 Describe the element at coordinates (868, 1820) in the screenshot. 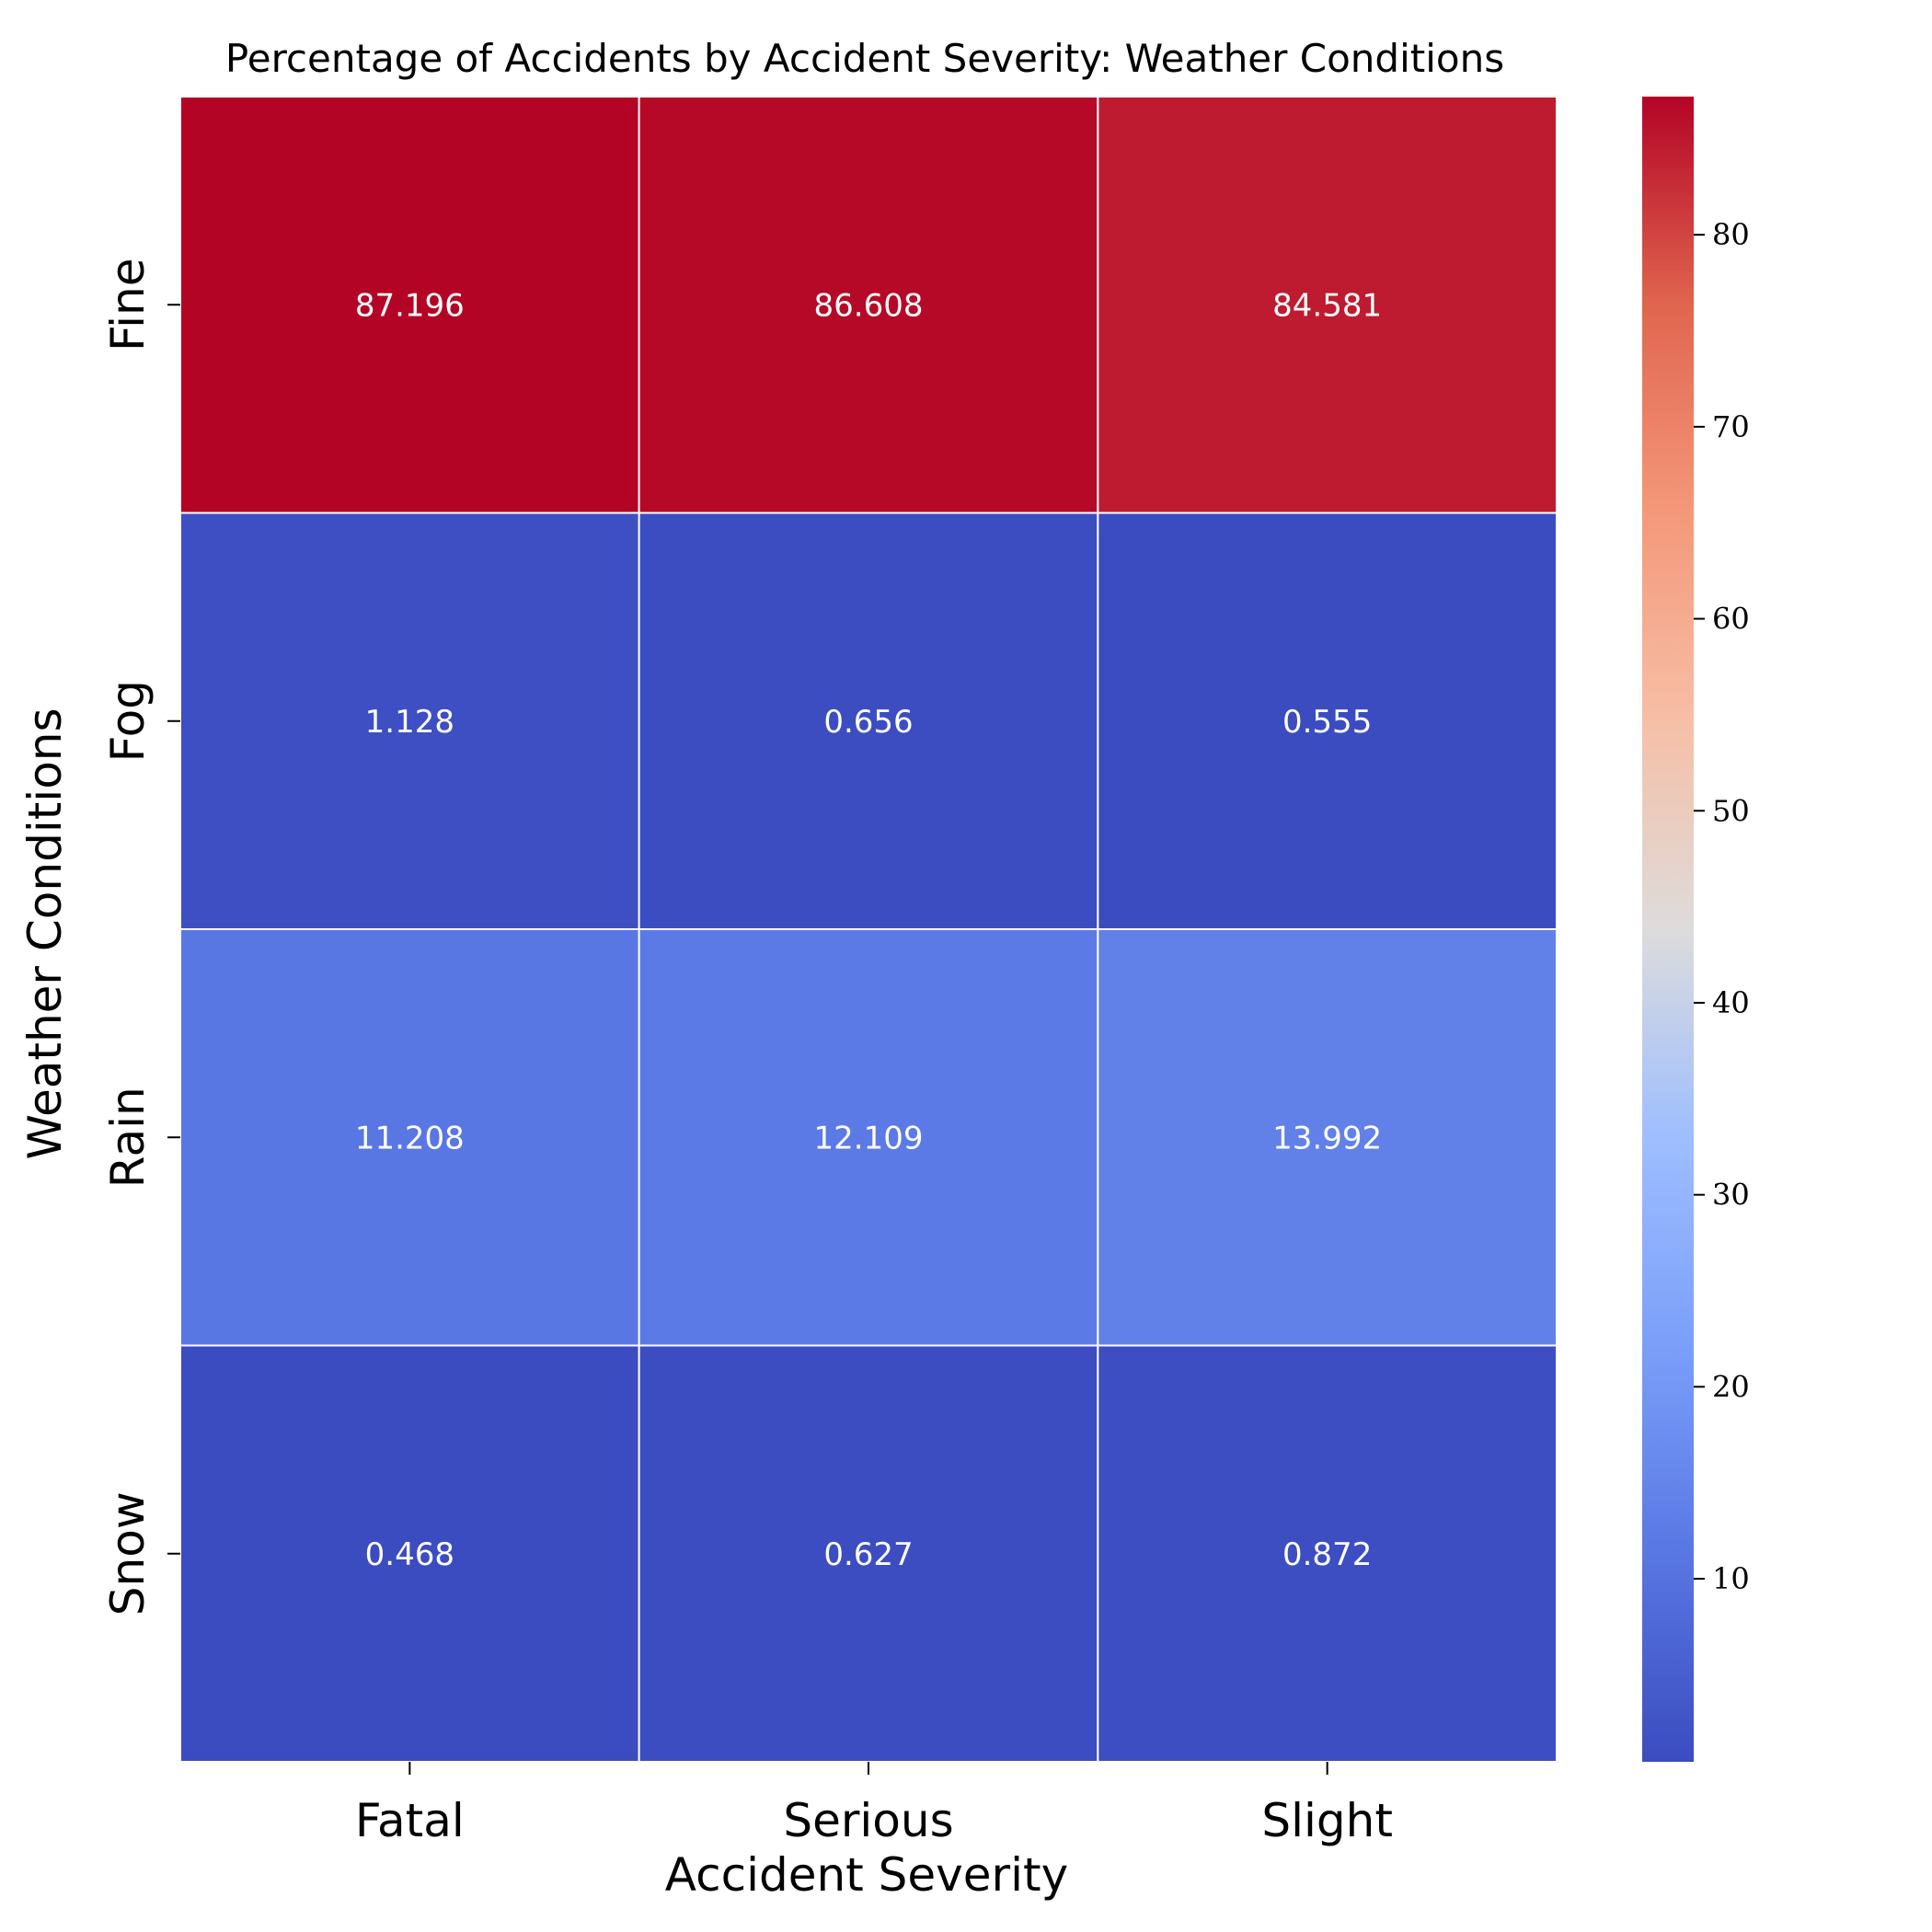

I see `x-tick-label: Serious` at that location.